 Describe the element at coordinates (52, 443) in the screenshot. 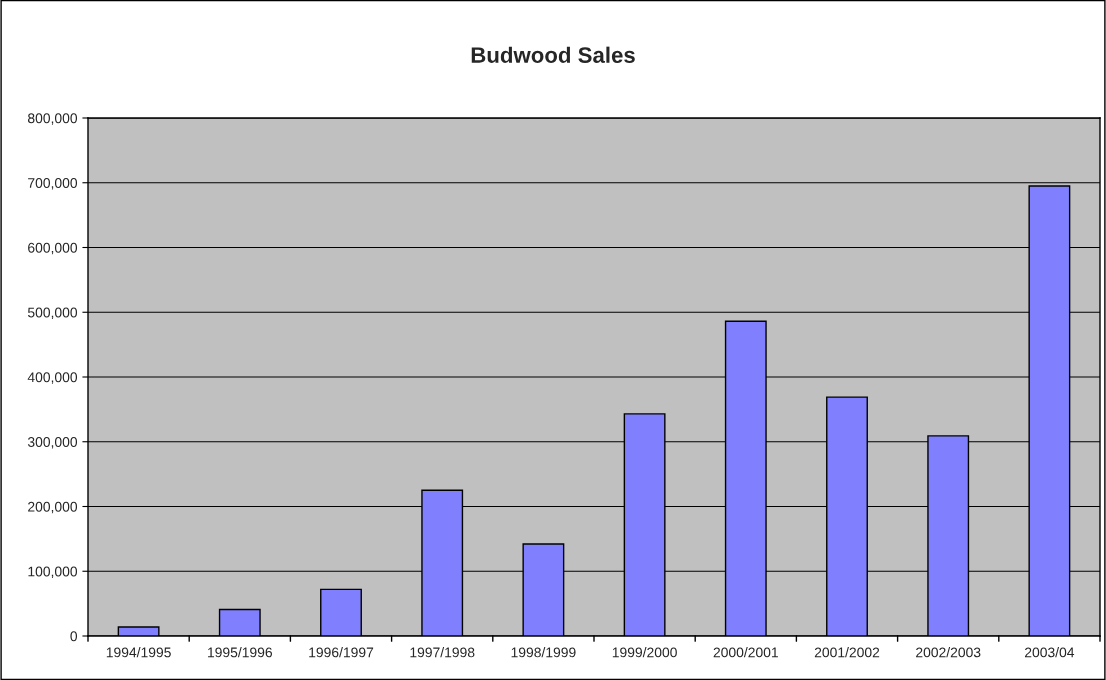

I see `y-tick-label: 300,000` at that location.